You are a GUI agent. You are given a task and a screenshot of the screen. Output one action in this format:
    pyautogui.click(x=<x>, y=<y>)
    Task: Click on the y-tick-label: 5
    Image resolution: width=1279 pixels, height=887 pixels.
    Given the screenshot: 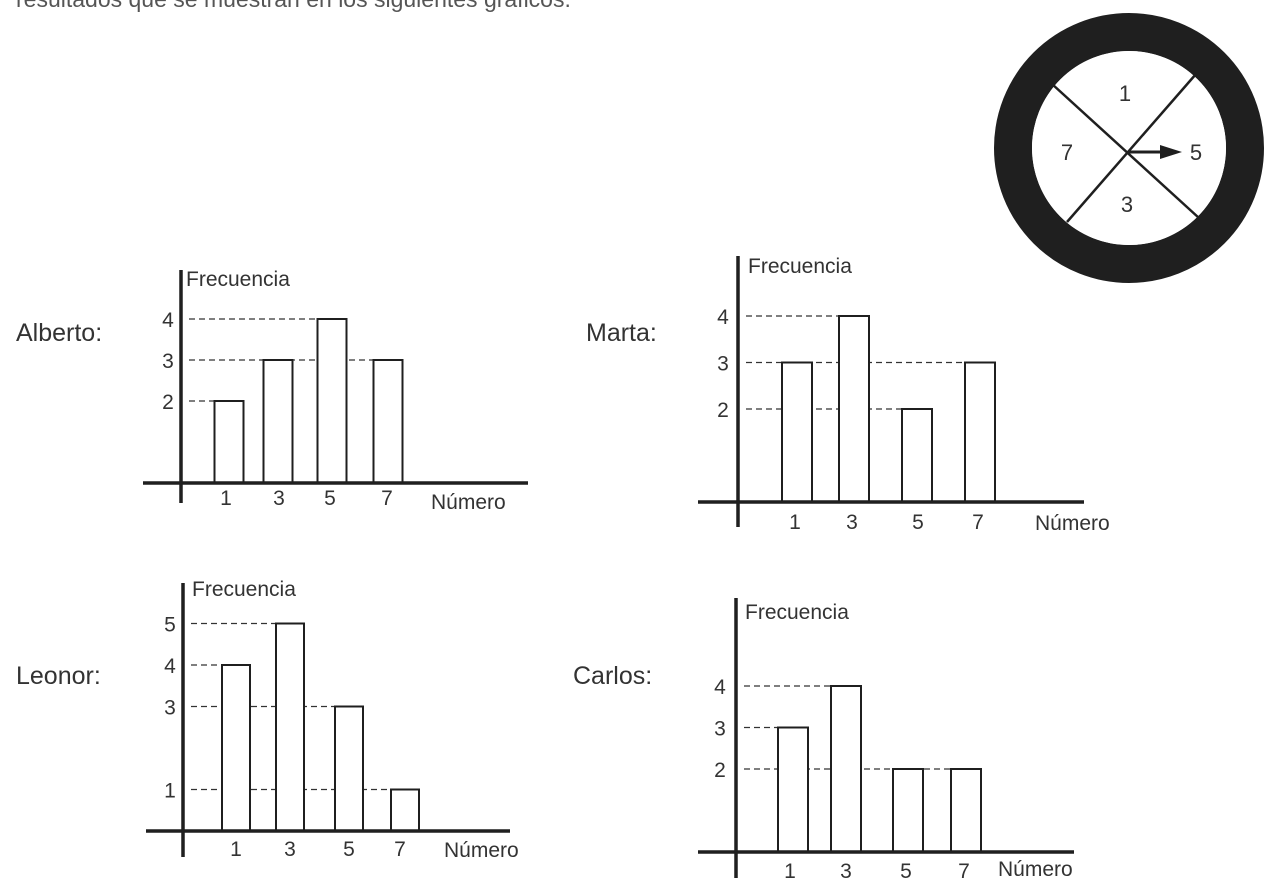 What is the action you would take?
    pyautogui.click(x=170, y=625)
    